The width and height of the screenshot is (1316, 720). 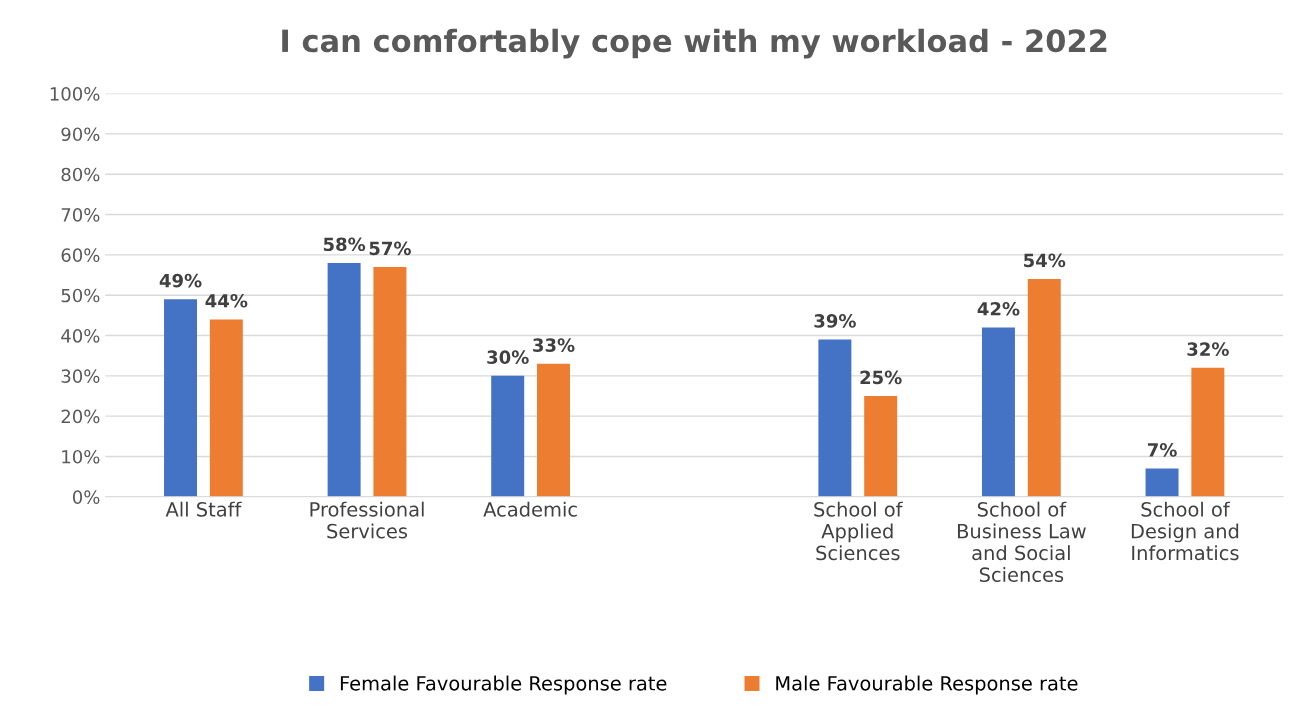 What do you see at coordinates (835, 321) in the screenshot?
I see `data-label: 39%` at bounding box center [835, 321].